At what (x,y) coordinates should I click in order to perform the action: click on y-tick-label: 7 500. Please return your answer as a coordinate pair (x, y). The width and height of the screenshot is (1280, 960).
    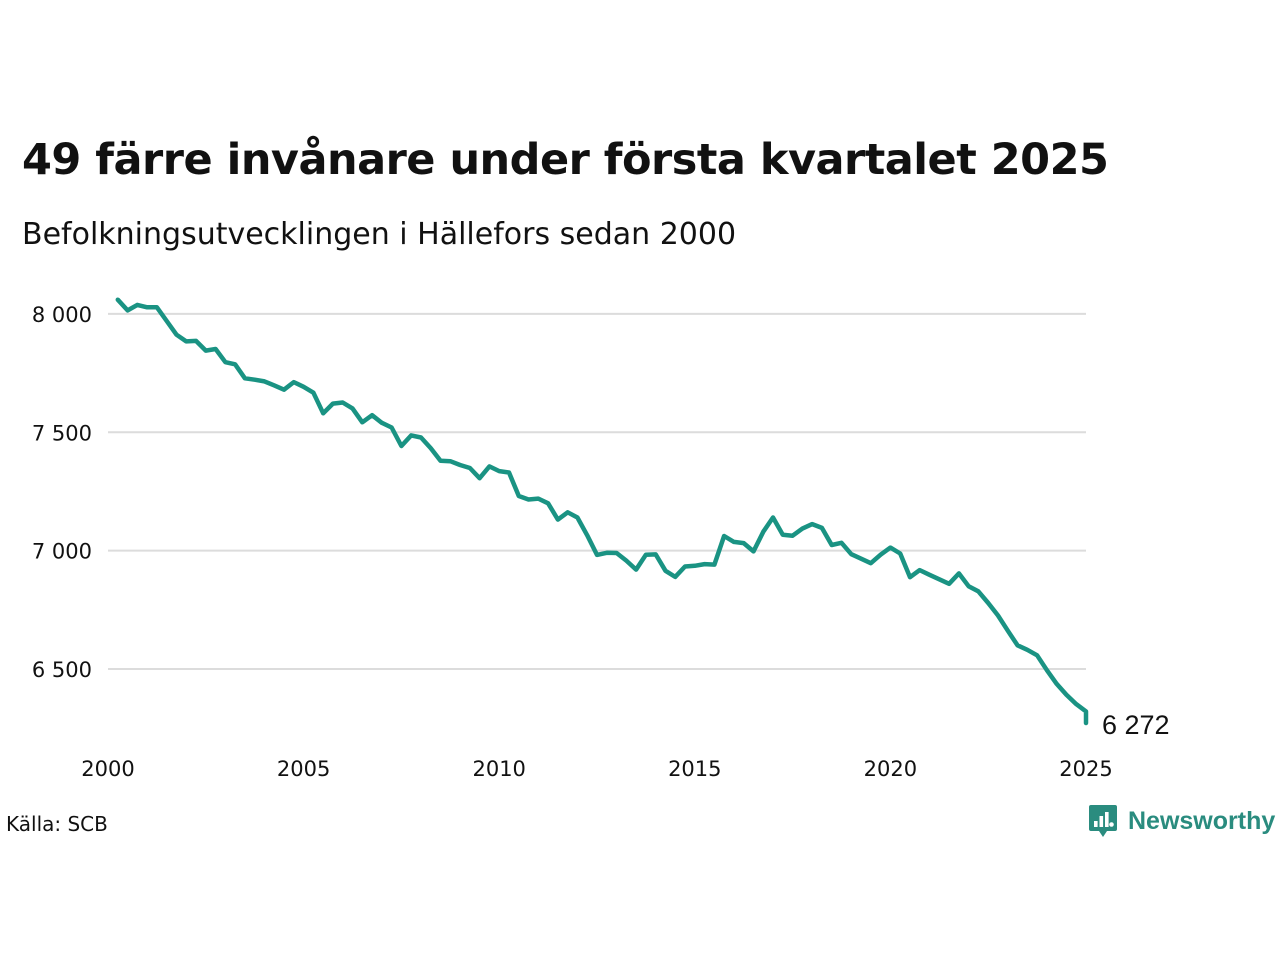
    Looking at the image, I should click on (62, 433).